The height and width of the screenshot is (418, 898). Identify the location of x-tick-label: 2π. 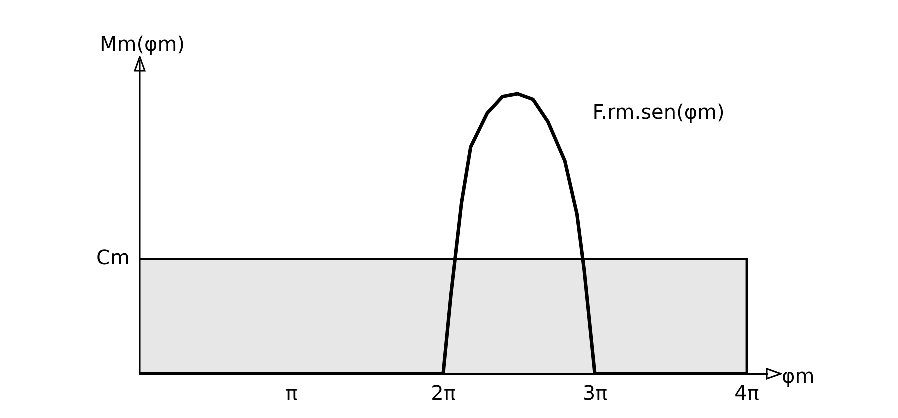
(443, 393).